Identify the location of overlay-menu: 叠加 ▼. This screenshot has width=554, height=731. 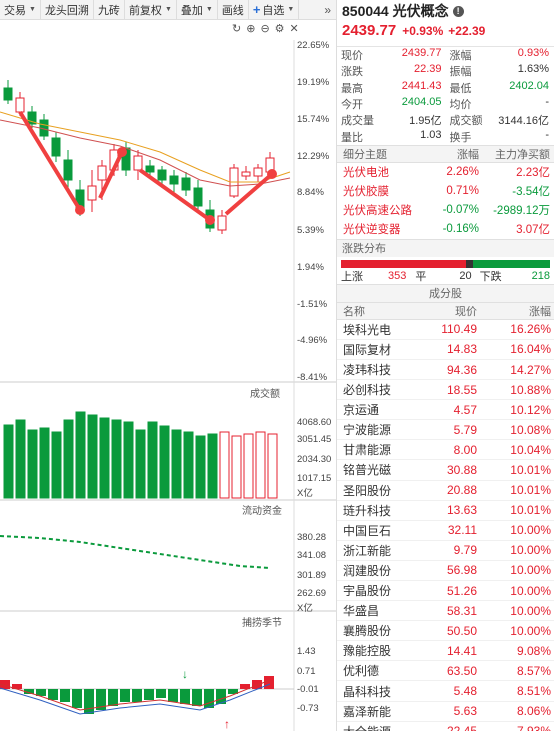
(197, 10).